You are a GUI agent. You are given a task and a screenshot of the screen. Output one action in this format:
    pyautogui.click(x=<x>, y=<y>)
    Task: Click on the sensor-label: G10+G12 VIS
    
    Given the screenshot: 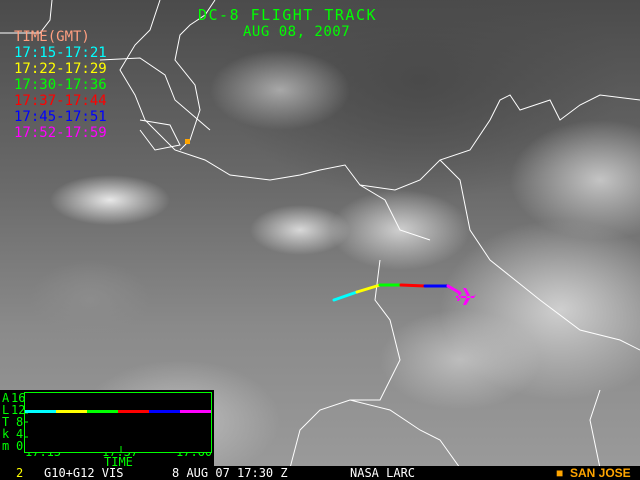 What is the action you would take?
    pyautogui.click(x=84, y=473)
    